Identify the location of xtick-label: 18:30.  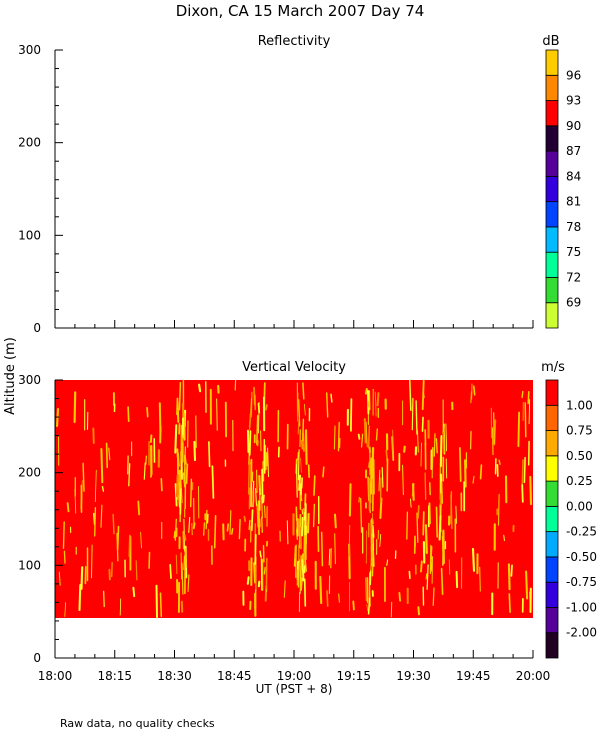
(174, 676).